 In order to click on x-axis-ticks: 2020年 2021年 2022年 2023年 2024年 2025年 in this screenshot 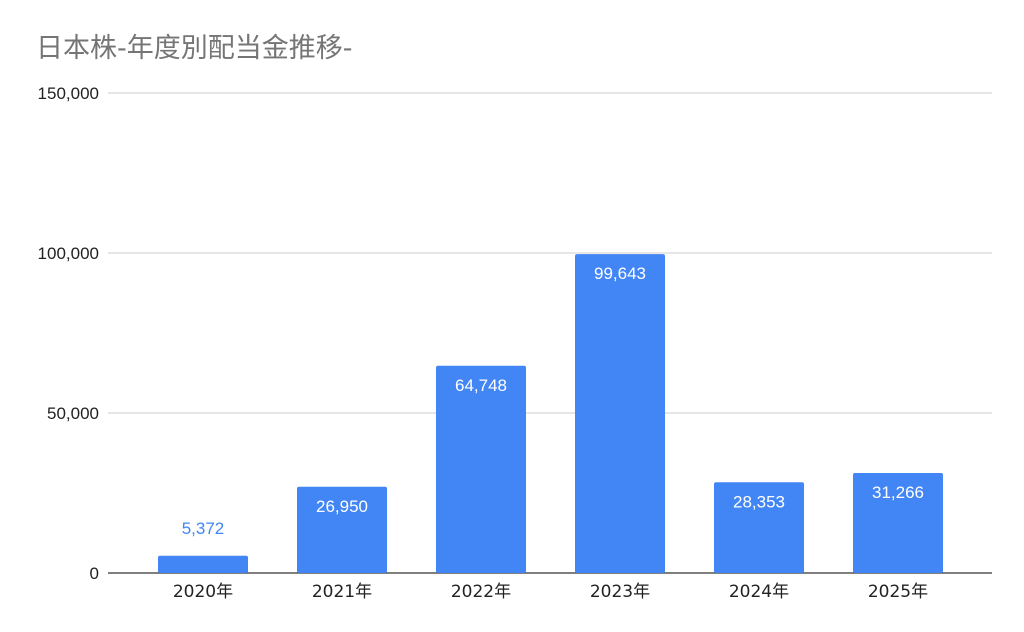, I will do `click(550, 592)`.